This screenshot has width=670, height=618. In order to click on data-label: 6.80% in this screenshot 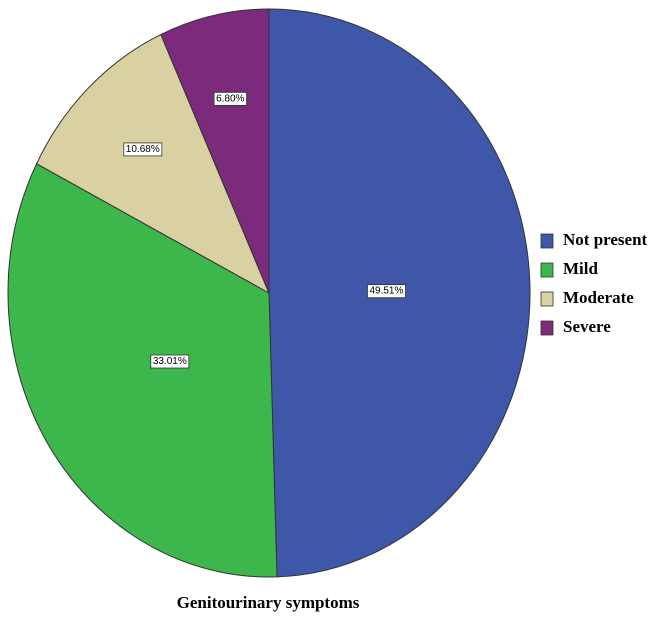, I will do `click(230, 98)`.